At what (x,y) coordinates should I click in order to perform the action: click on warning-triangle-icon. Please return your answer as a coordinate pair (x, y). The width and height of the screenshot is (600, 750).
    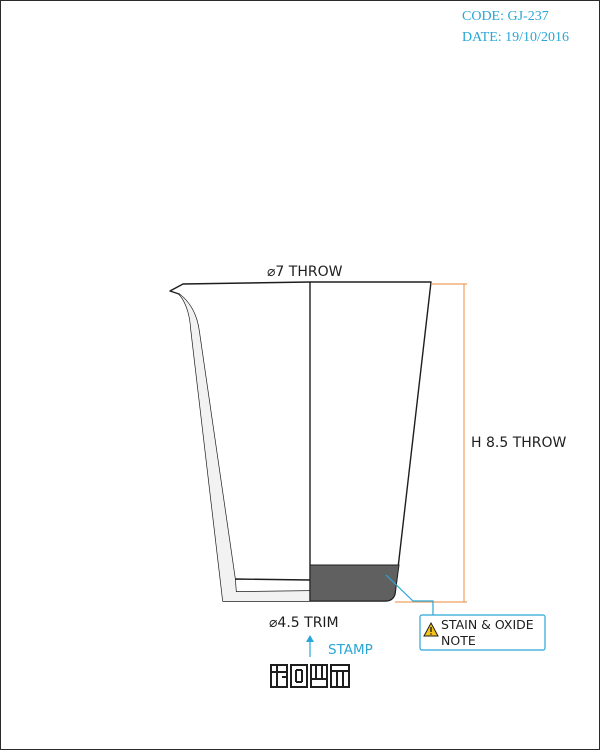
    Looking at the image, I should click on (431, 629).